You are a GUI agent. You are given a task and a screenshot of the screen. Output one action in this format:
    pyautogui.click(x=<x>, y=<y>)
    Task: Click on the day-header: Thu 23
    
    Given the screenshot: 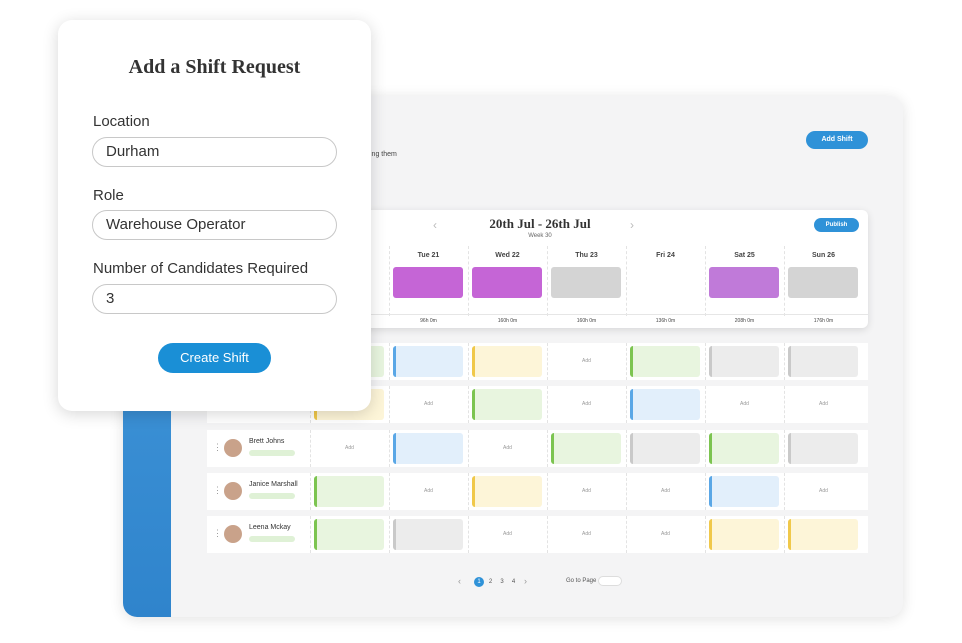 What is the action you would take?
    pyautogui.click(x=586, y=255)
    